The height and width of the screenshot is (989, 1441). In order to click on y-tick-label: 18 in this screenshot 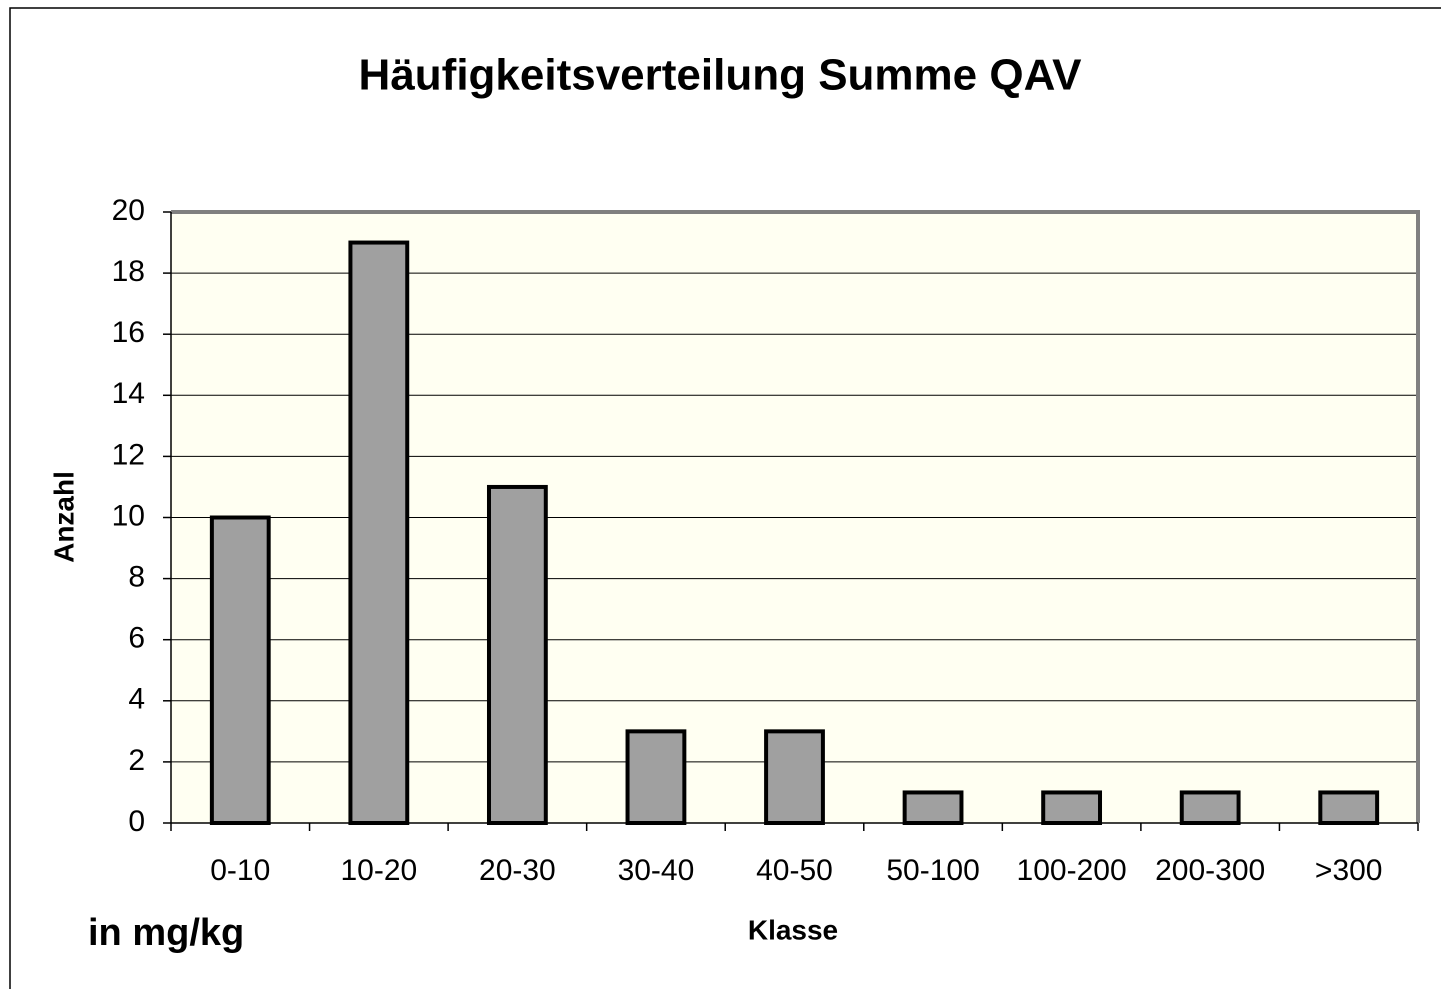, I will do `click(128, 271)`.